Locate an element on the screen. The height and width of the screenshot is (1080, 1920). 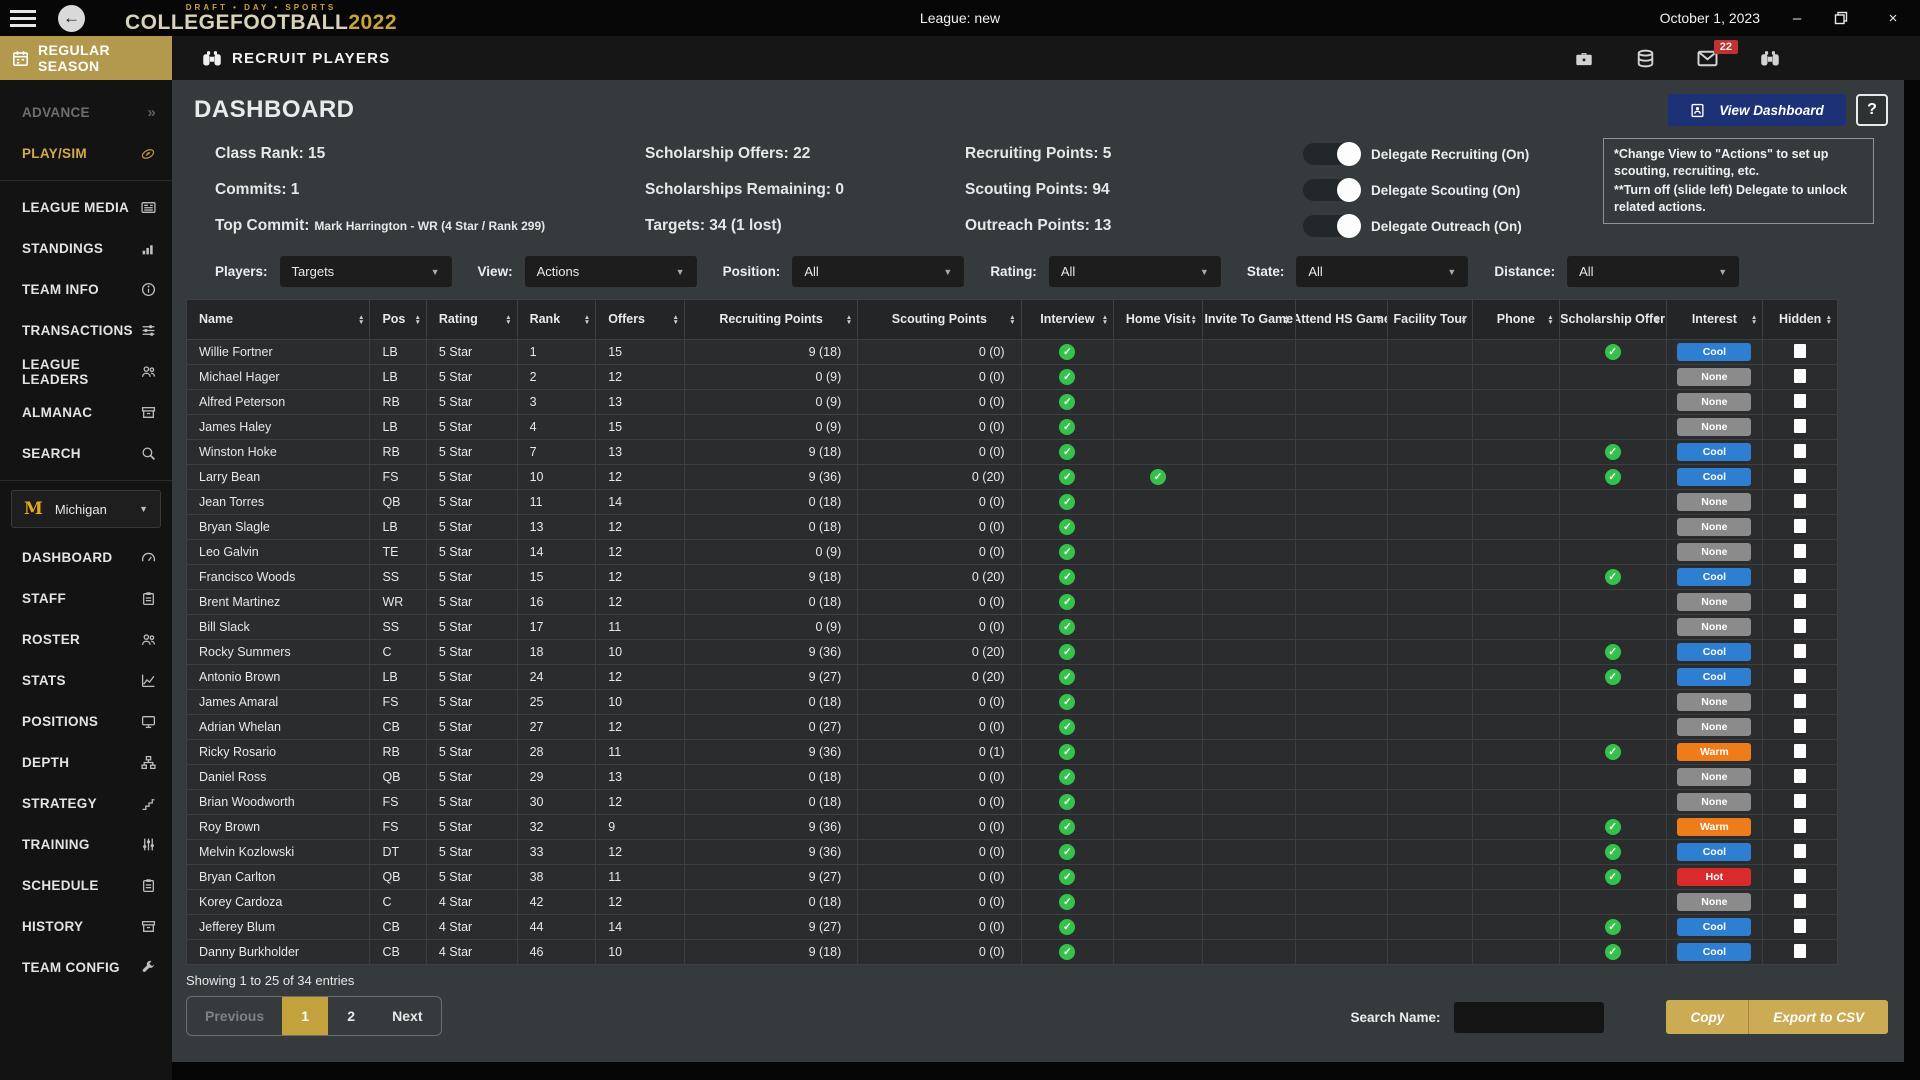
page-item-previous: Previous is located at coordinates (235, 1016).